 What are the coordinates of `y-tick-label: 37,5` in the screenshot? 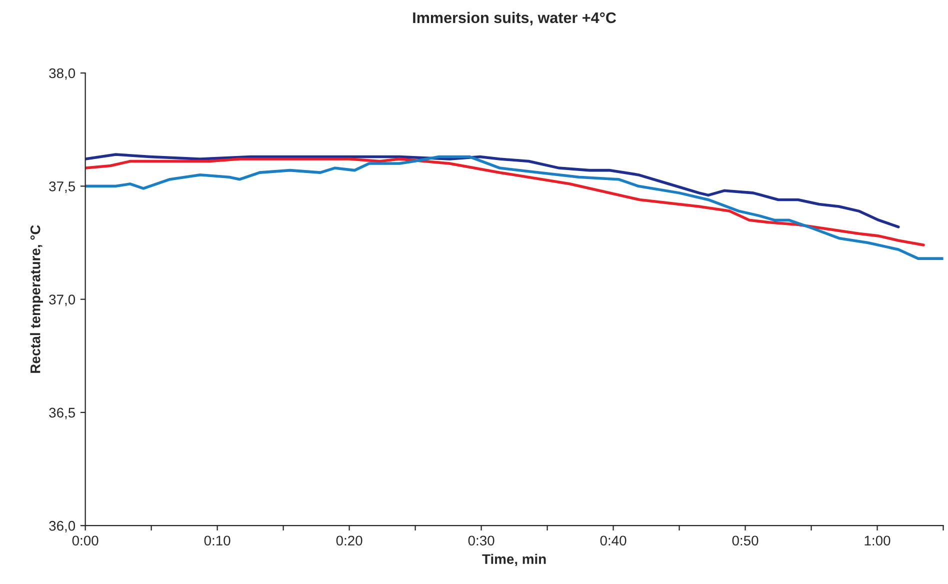 It's located at (62, 187).